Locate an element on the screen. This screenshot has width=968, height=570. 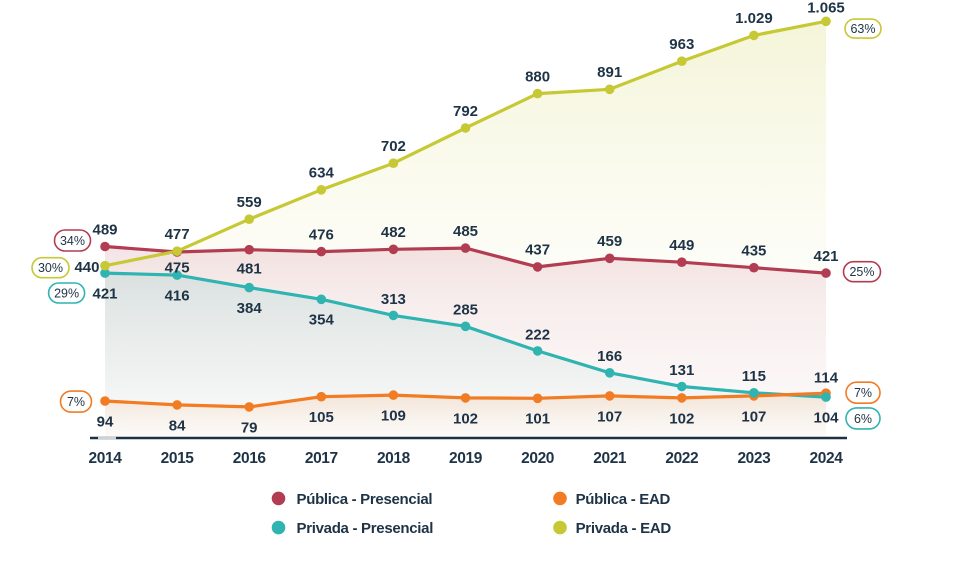
svg-text: 131 is located at coordinates (681, 370).